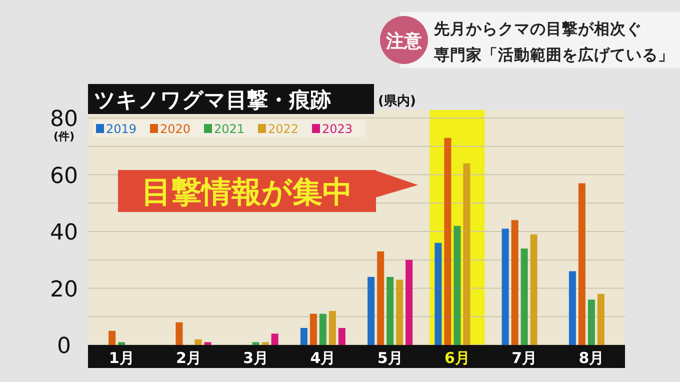 This screenshot has width=680, height=382. What do you see at coordinates (390, 358) in the screenshot?
I see `x-tick-label: 5月` at bounding box center [390, 358].